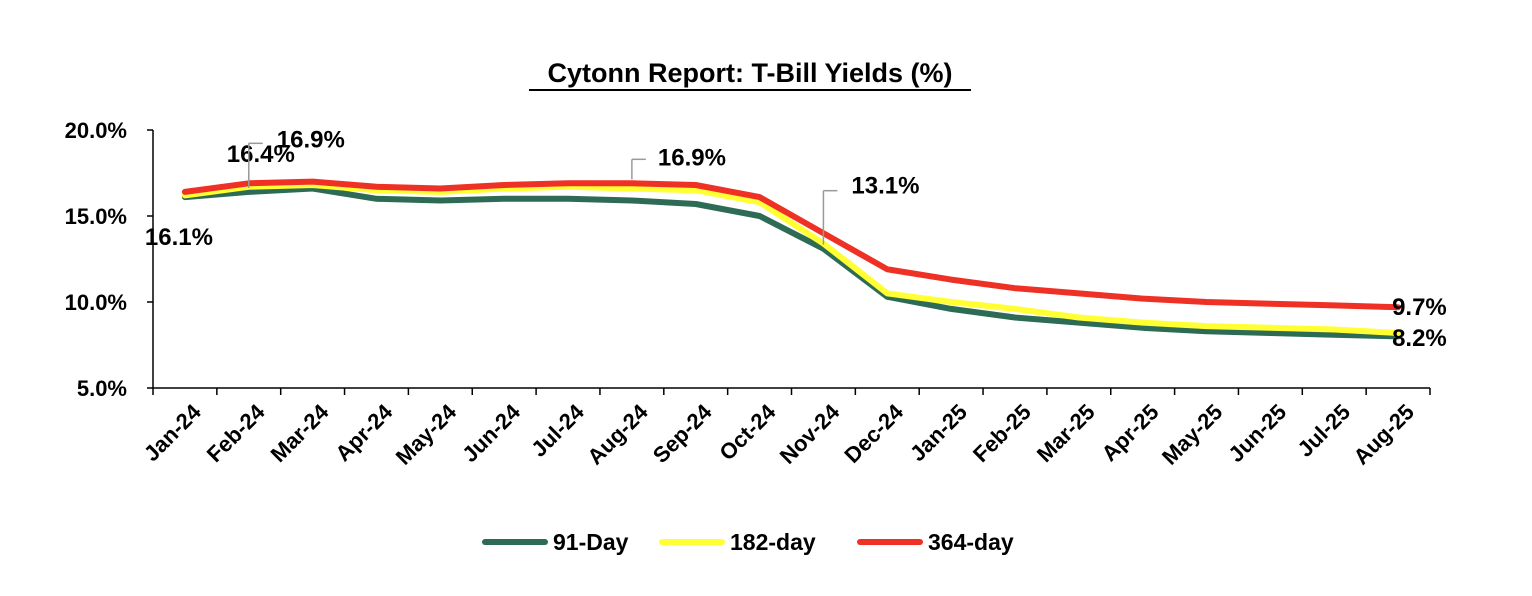 This screenshot has height=596, width=1532. What do you see at coordinates (1419, 338) in the screenshot?
I see `data-label: 8.2%` at bounding box center [1419, 338].